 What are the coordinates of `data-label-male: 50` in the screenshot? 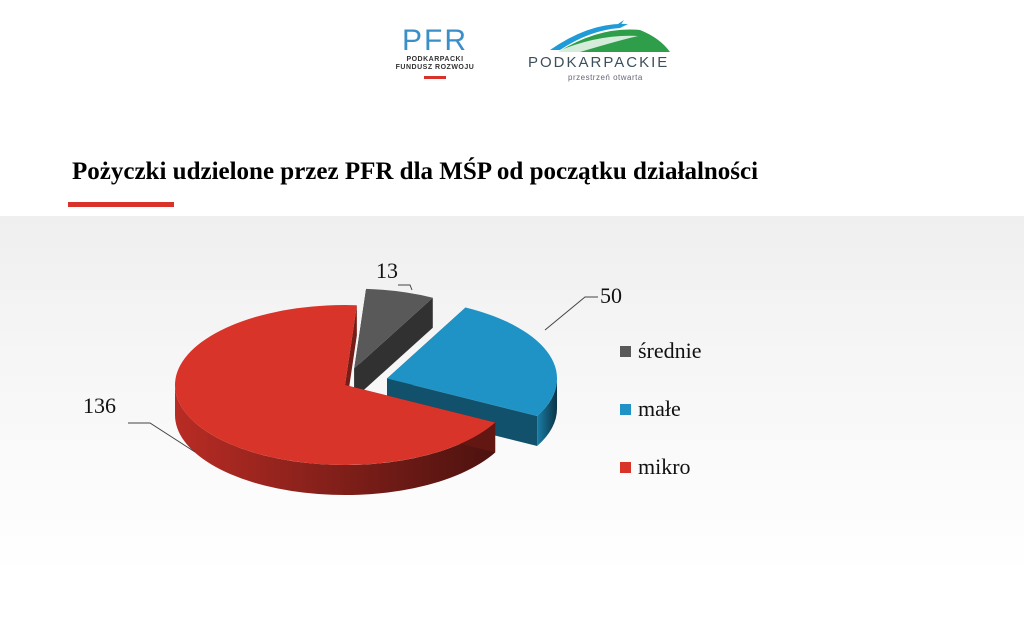 It's located at (611, 295).